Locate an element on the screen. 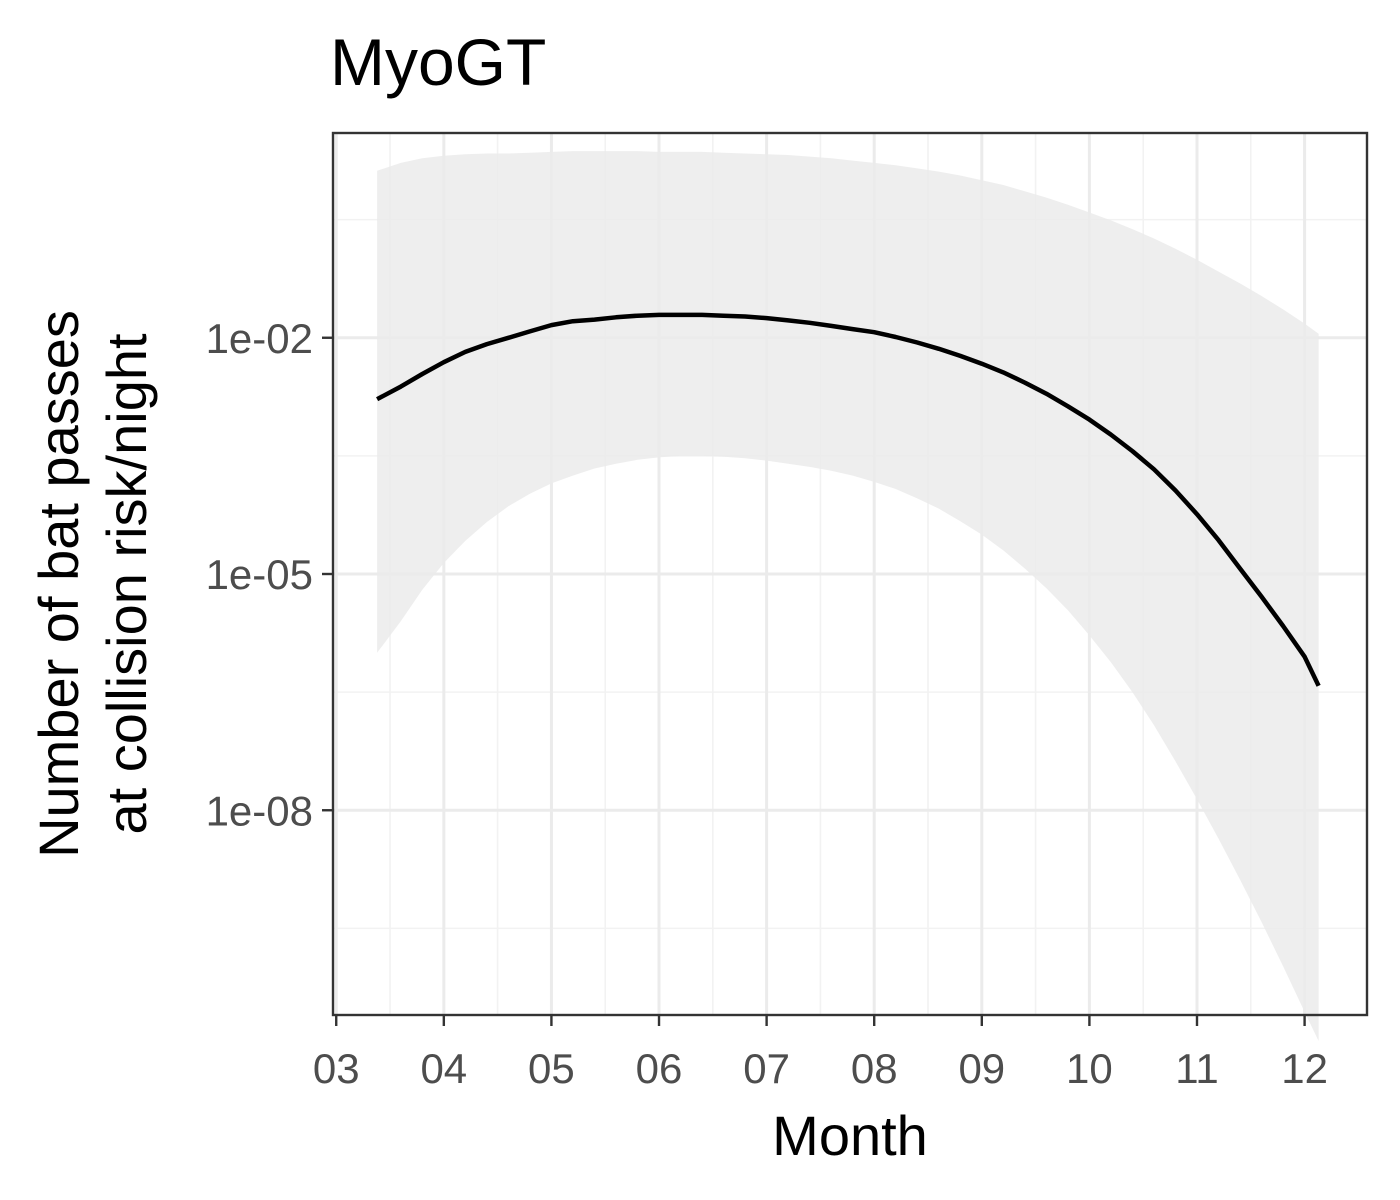 The height and width of the screenshot is (1200, 1400). y-tick-label: 1e-05 is located at coordinates (259, 574).